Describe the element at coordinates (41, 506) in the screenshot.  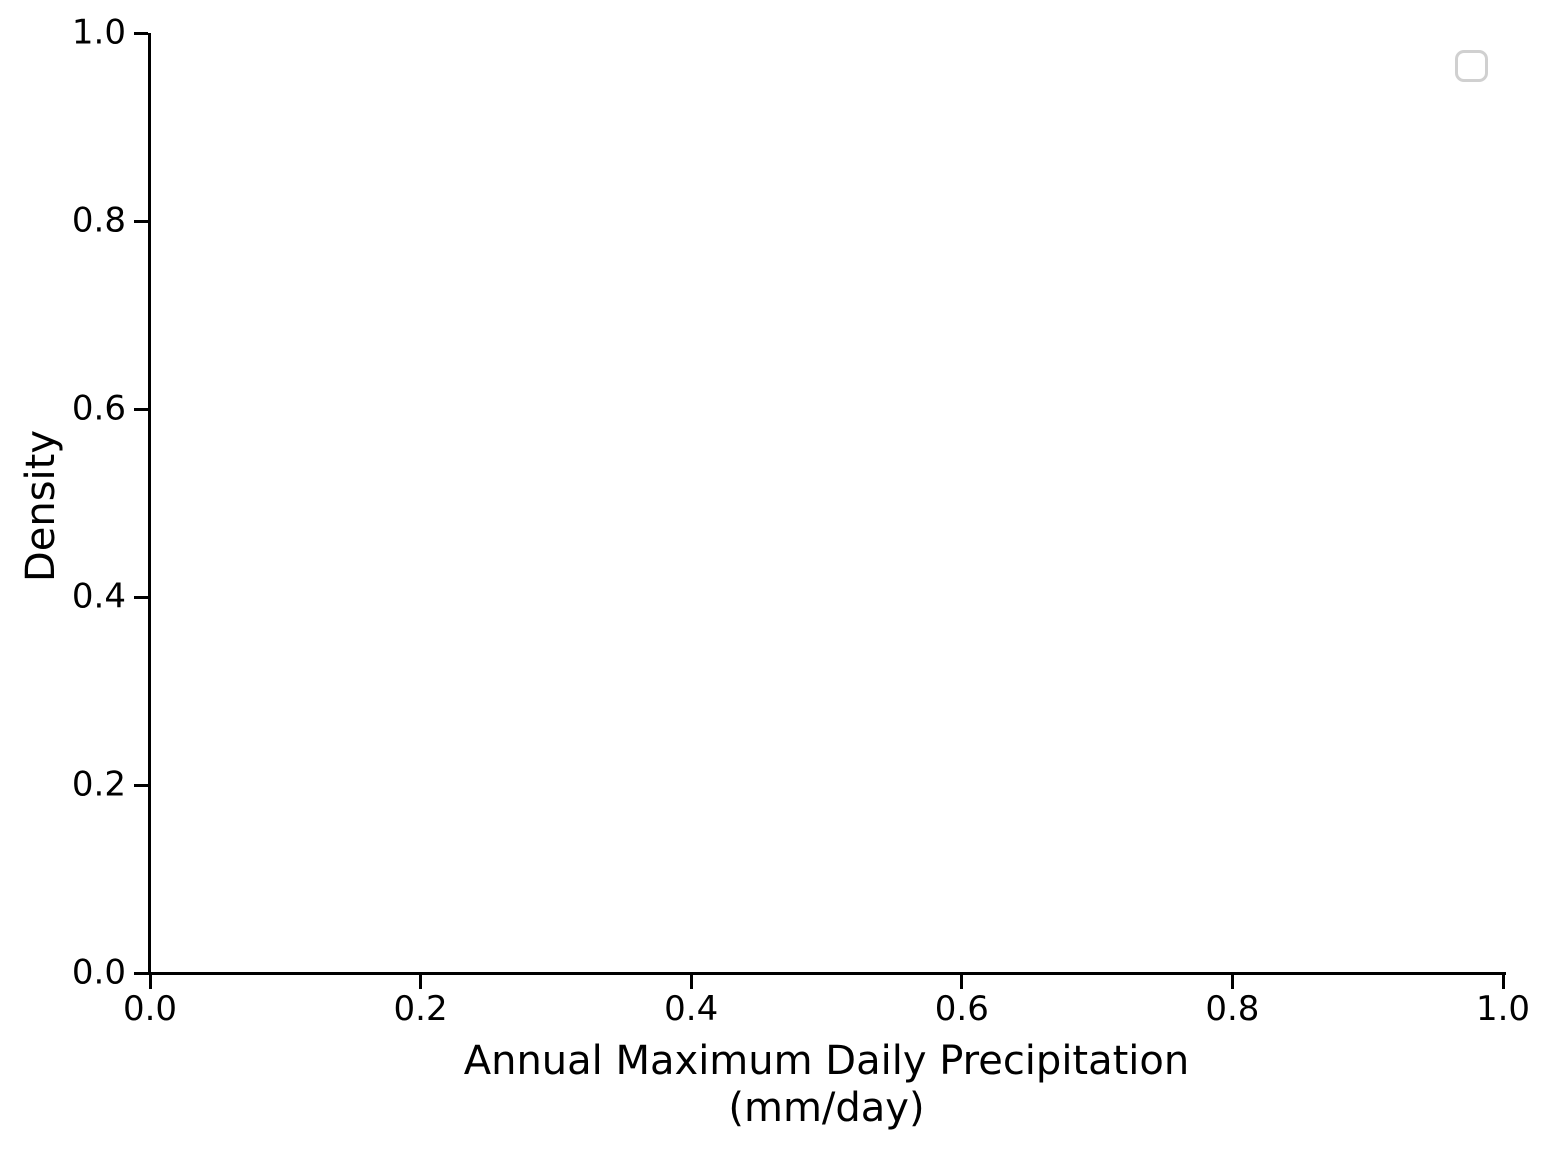
I see `y-axis-label: Density` at that location.